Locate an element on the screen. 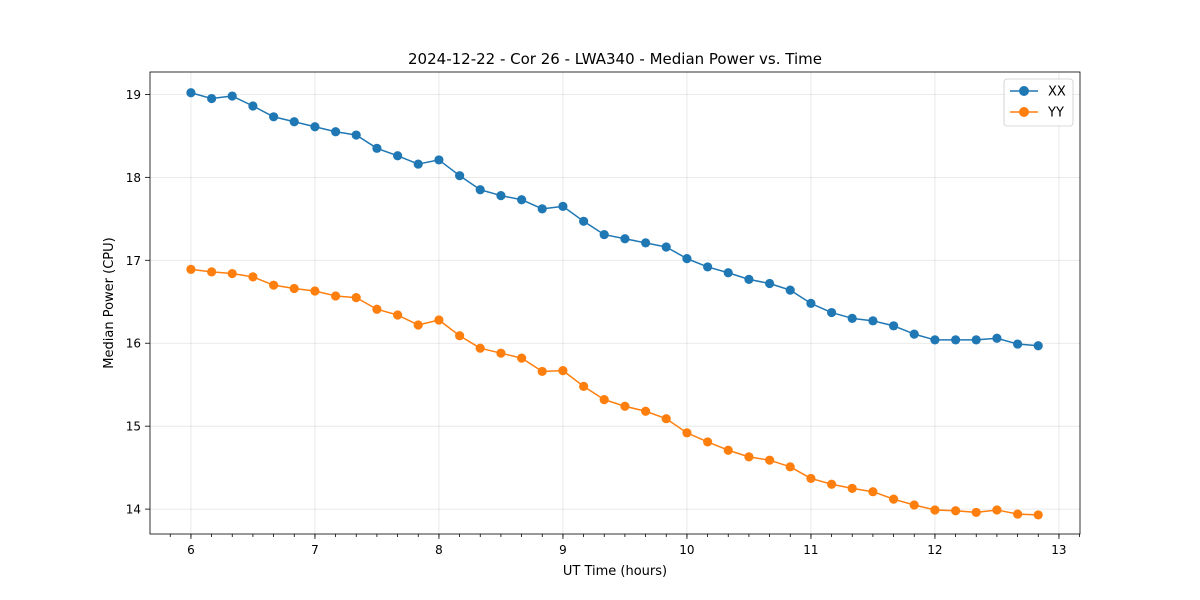  legend-label-xx: XX is located at coordinates (1057, 92).